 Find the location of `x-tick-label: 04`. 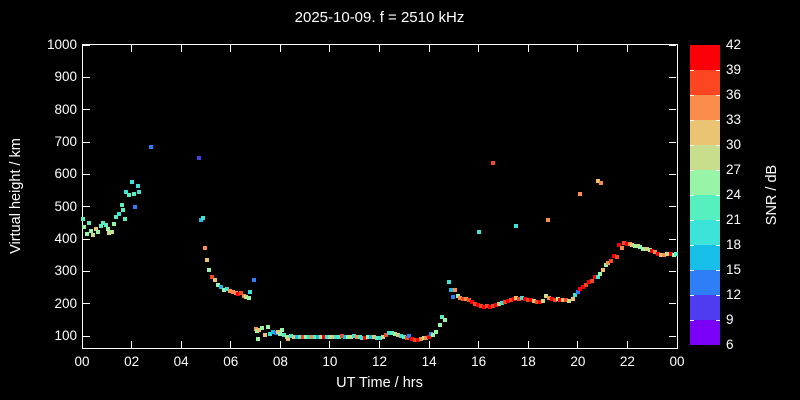

x-tick-label: 04 is located at coordinates (181, 361).